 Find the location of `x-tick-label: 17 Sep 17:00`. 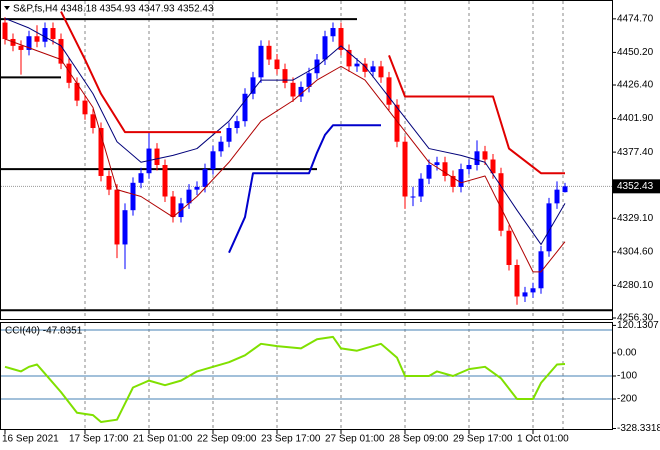

x-tick-label: 17 Sep 17:00 is located at coordinates (99, 439).